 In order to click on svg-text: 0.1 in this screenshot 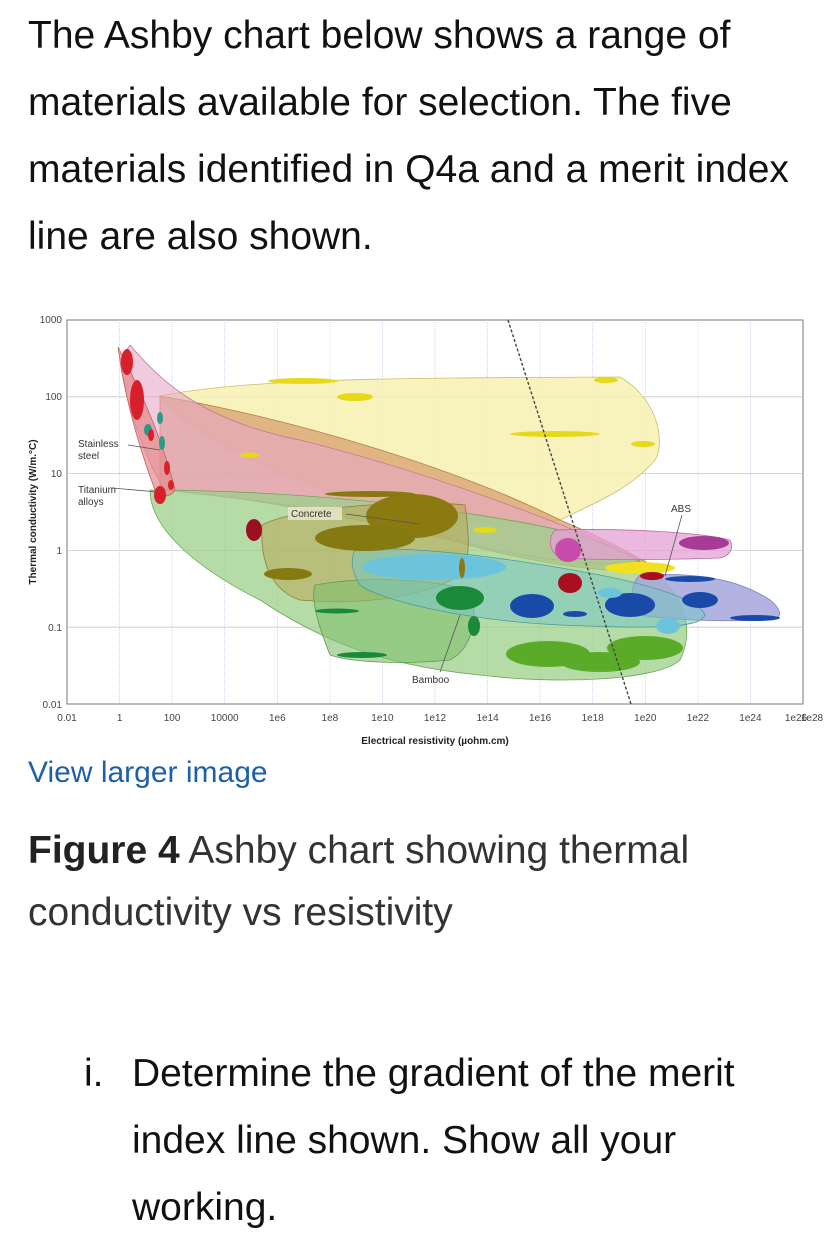, I will do `click(55, 628)`.